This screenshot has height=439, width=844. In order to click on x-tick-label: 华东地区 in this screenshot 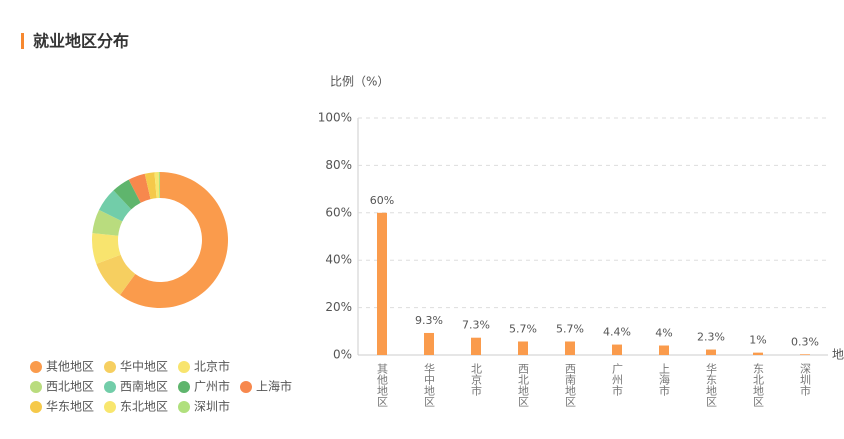, I will do `click(711, 384)`.